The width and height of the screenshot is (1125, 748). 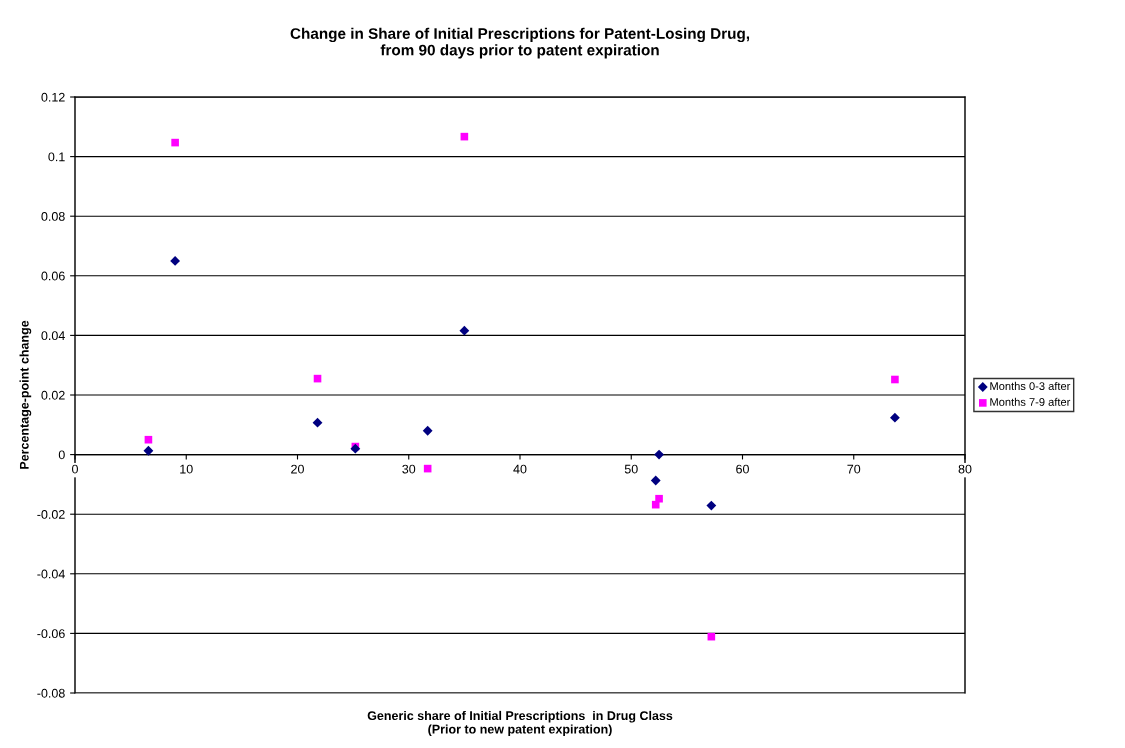 What do you see at coordinates (53, 216) in the screenshot?
I see `y-tick-label: 0.08` at bounding box center [53, 216].